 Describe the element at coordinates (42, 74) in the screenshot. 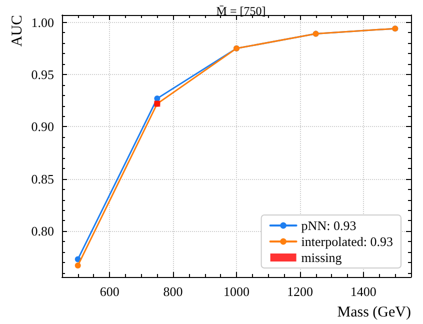

I see `y-tick-label: 0.95` at that location.